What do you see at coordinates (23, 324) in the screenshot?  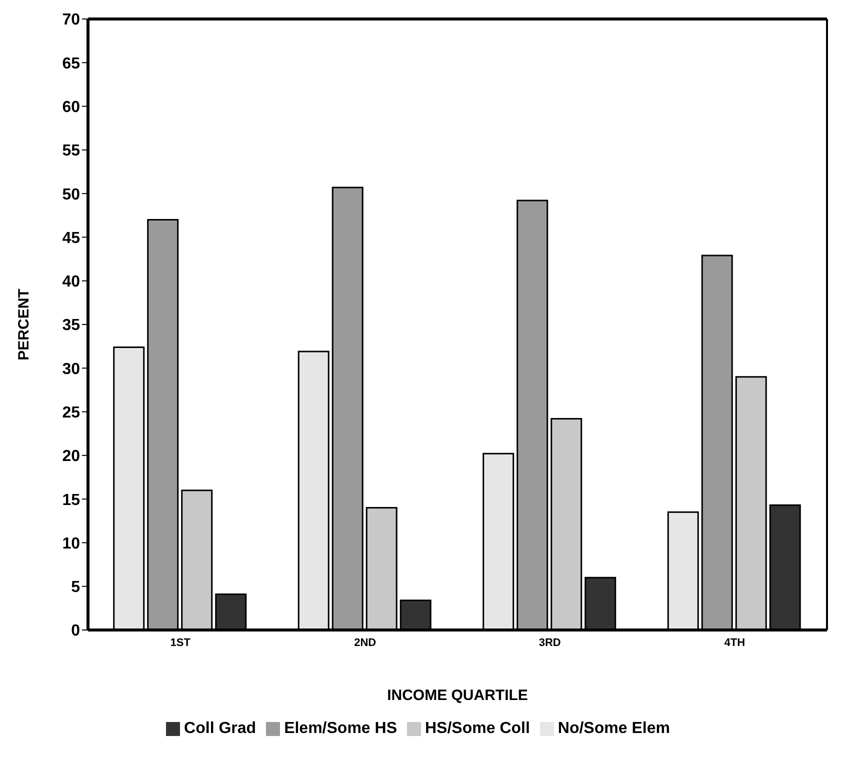 I see `y-axis-title: PERCENT` at bounding box center [23, 324].